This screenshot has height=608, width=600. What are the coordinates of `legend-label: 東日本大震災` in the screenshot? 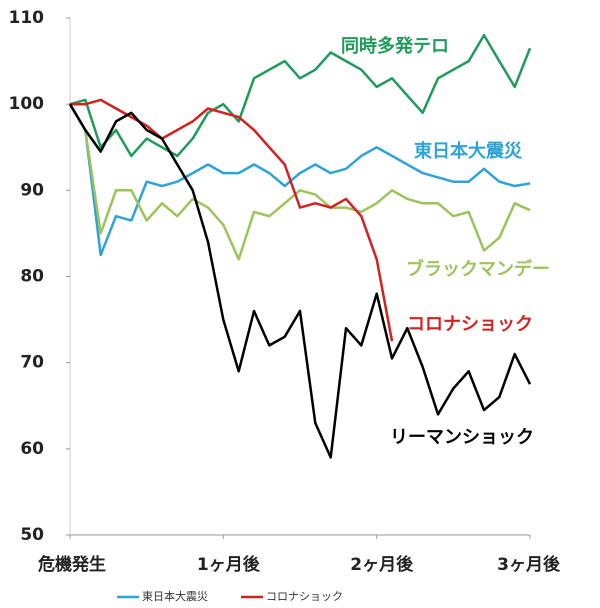 It's located at (175, 596).